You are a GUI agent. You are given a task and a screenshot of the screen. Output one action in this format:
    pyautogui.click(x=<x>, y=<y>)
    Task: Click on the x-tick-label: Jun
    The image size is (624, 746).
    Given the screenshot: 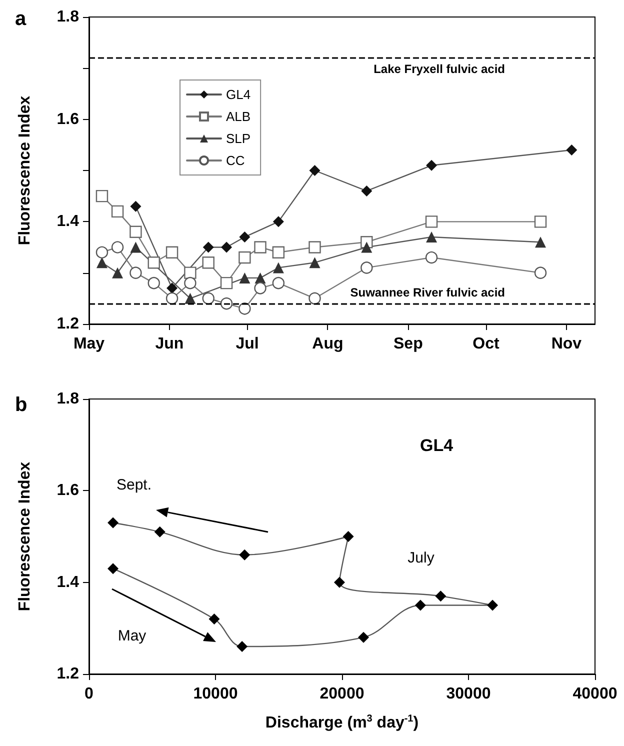 What is the action you would take?
    pyautogui.click(x=169, y=344)
    